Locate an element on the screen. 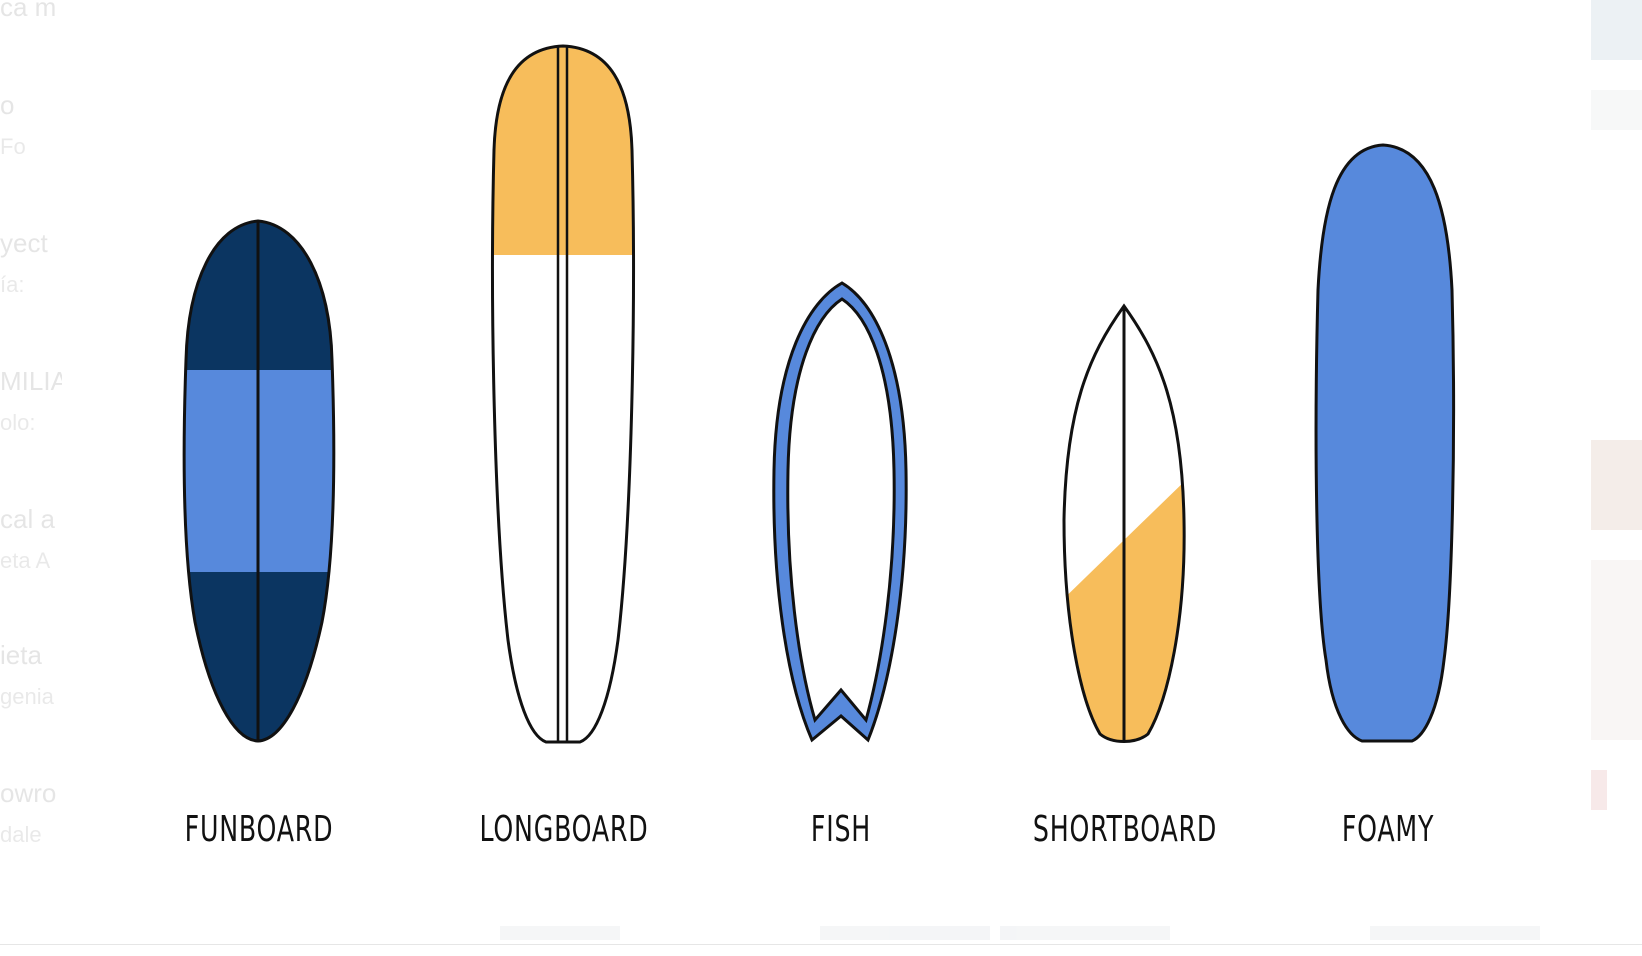 This screenshot has width=1642, height=956. longboard-body-panel is located at coordinates (563, 498).